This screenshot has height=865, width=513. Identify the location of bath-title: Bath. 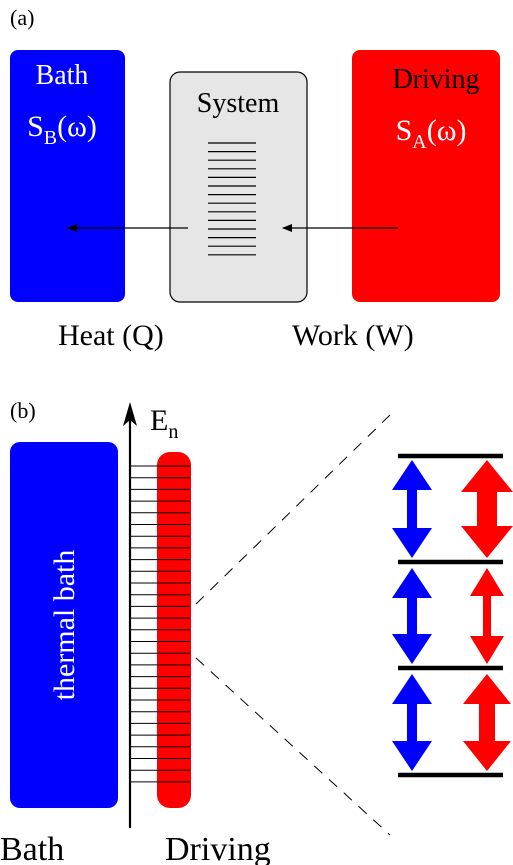
(62, 75).